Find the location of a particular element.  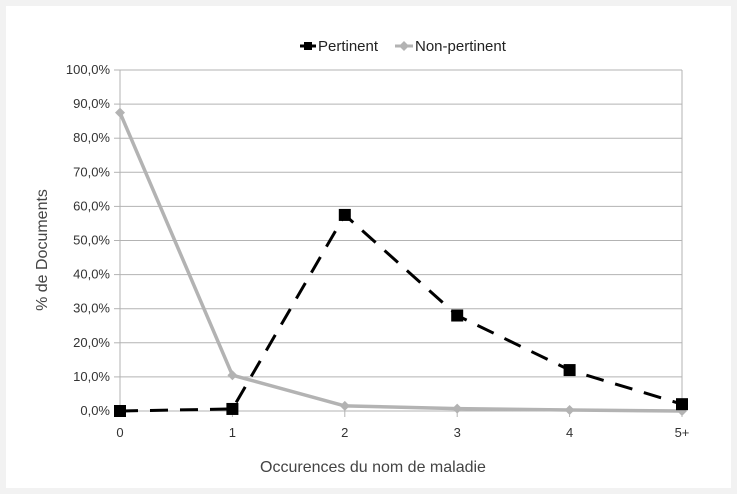

x-tick-label: 5+ is located at coordinates (682, 432).